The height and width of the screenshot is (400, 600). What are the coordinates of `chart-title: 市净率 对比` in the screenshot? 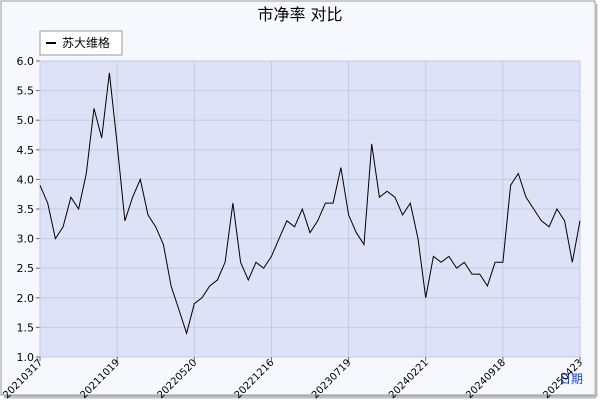 It's located at (299, 14).